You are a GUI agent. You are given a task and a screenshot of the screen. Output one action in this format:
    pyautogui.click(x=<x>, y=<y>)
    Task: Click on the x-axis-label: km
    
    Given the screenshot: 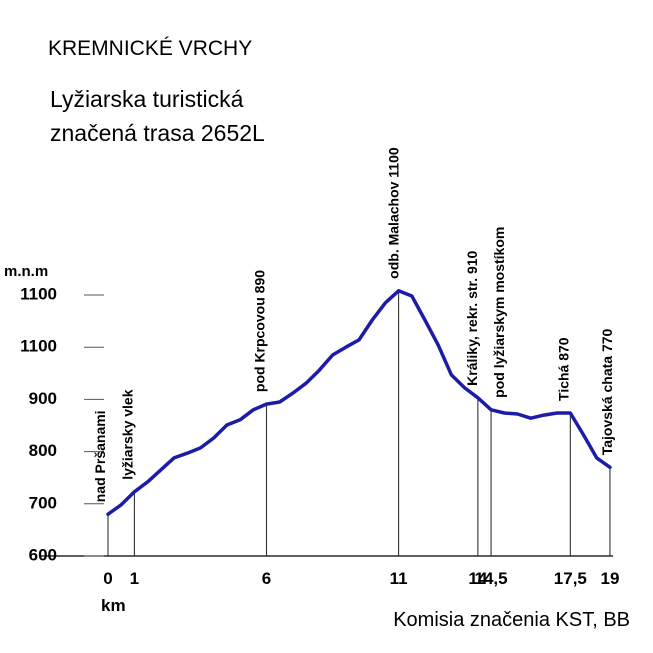 What is the action you would take?
    pyautogui.click(x=113, y=605)
    